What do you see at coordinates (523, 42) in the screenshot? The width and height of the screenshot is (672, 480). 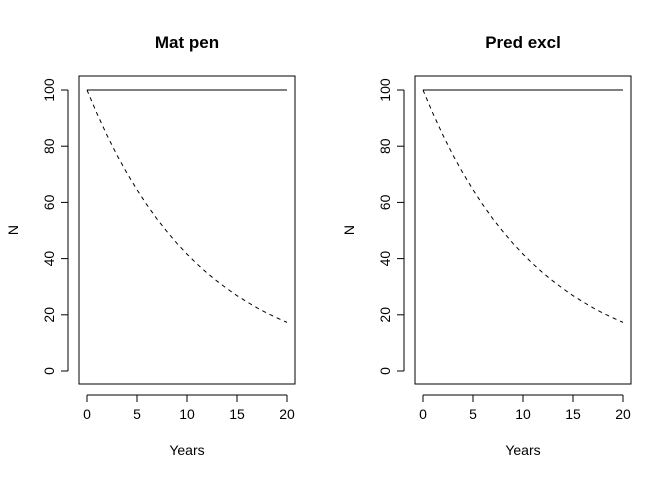 I see `chart-title: Pred excl` at bounding box center [523, 42].